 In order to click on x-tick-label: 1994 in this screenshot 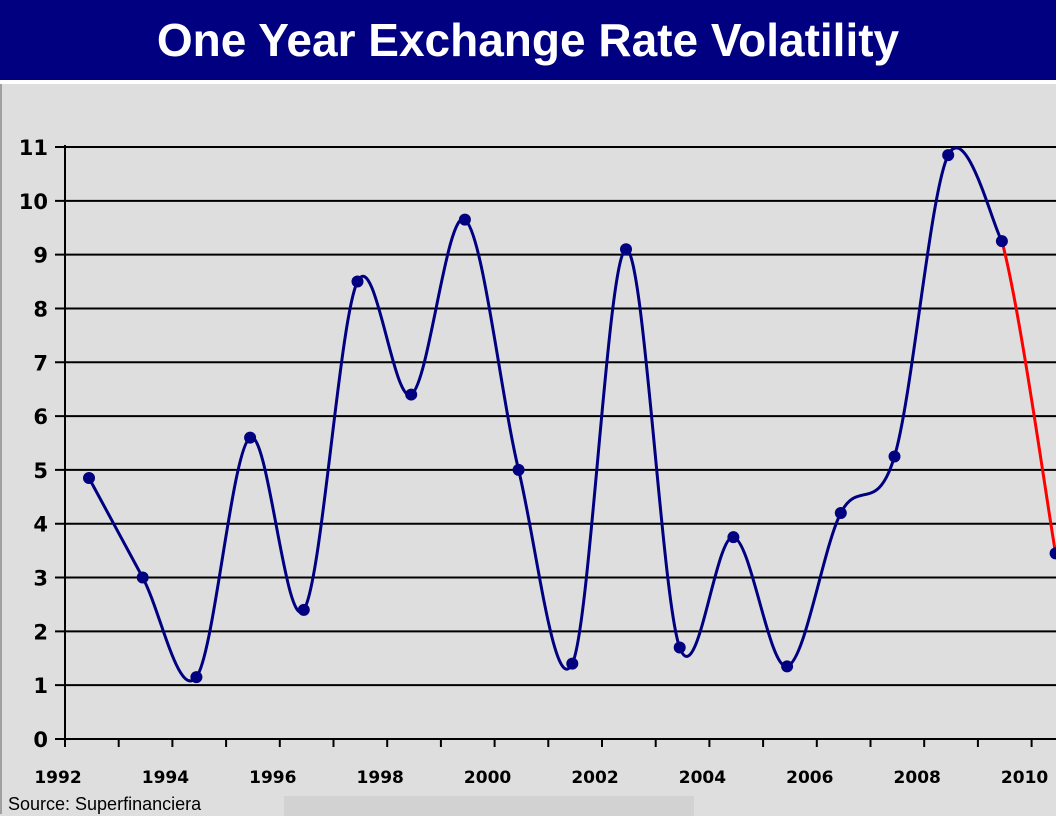, I will do `click(165, 778)`.